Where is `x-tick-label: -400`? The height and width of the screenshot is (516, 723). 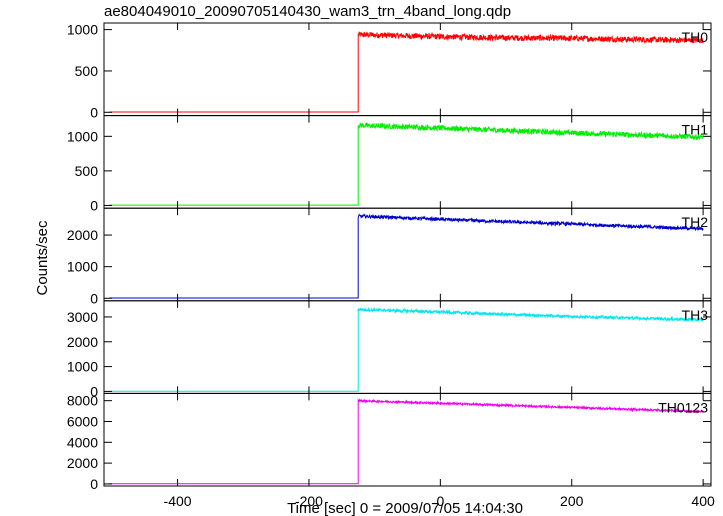
x-tick-label: -400 is located at coordinates (178, 501).